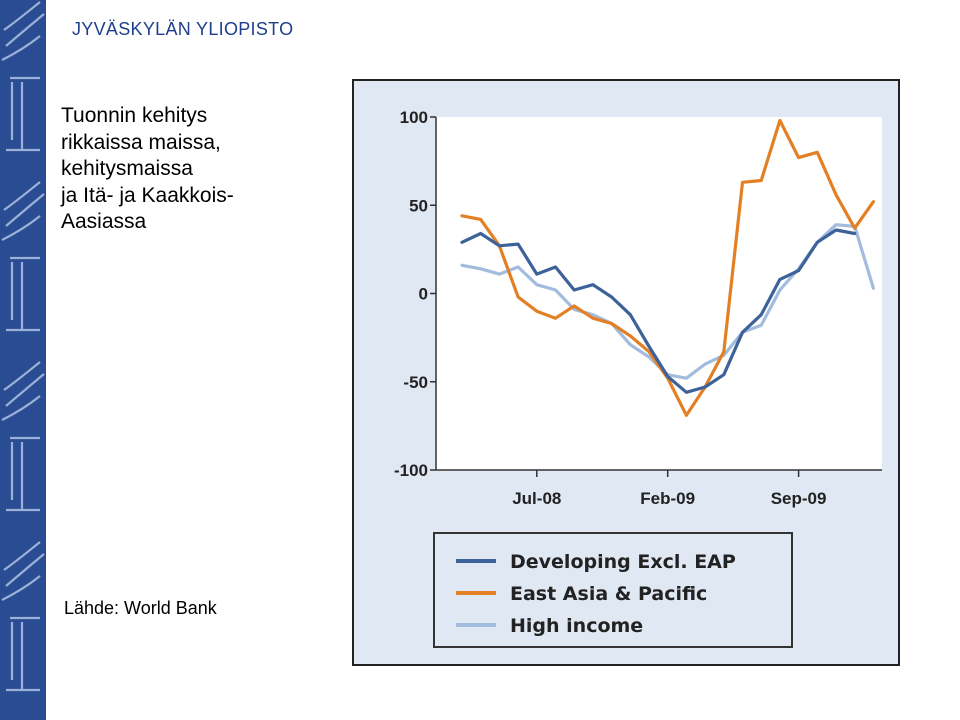 This screenshot has width=960, height=720. I want to click on y-tick-label: 100, so click(414, 117).